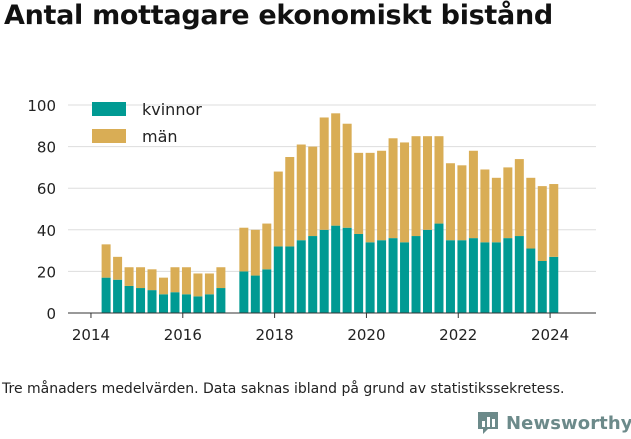  I want to click on x-tick-label: 2020, so click(366, 335).